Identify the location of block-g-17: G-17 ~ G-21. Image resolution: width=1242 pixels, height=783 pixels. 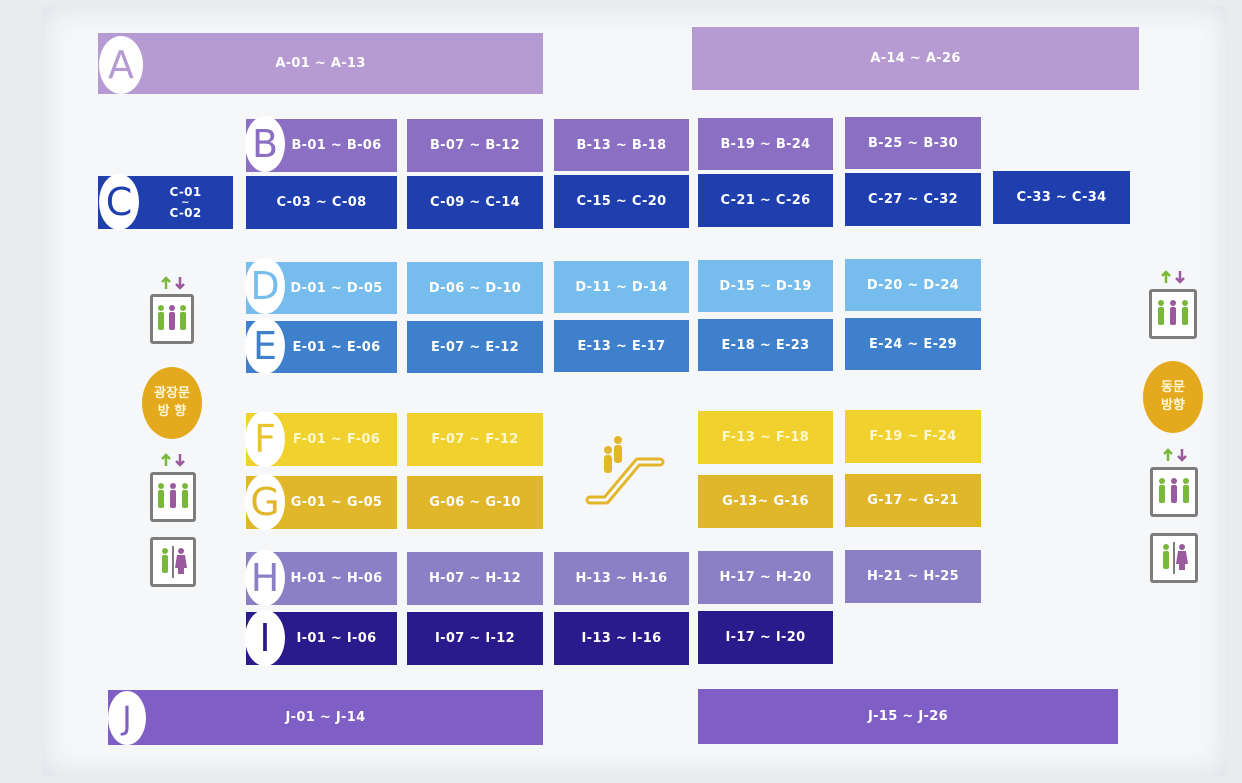
(913, 500).